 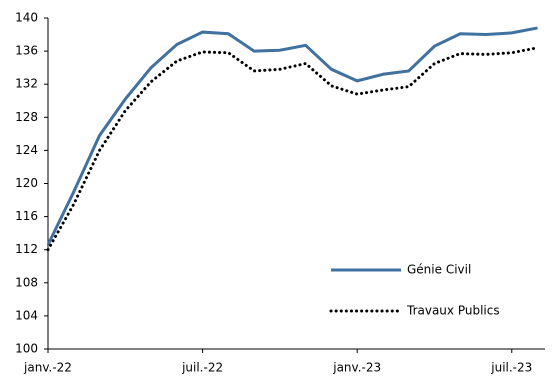 I want to click on y-tick-label: 128, so click(x=26, y=117).